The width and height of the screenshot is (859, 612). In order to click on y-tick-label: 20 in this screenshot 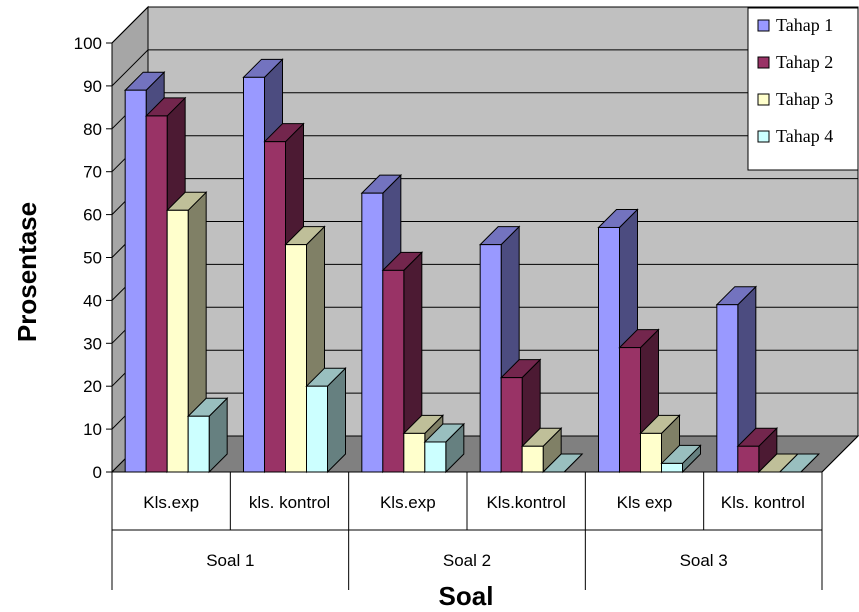, I will do `click(92, 386)`.